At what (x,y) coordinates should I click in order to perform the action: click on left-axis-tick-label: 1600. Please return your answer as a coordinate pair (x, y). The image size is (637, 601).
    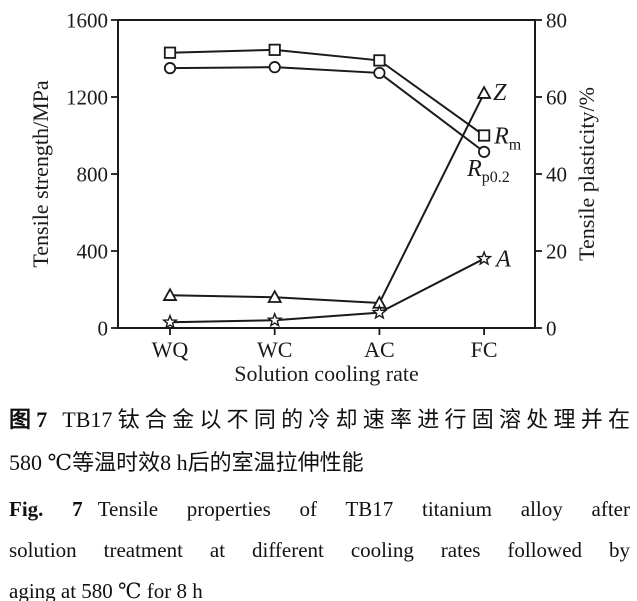
    Looking at the image, I should click on (87, 21).